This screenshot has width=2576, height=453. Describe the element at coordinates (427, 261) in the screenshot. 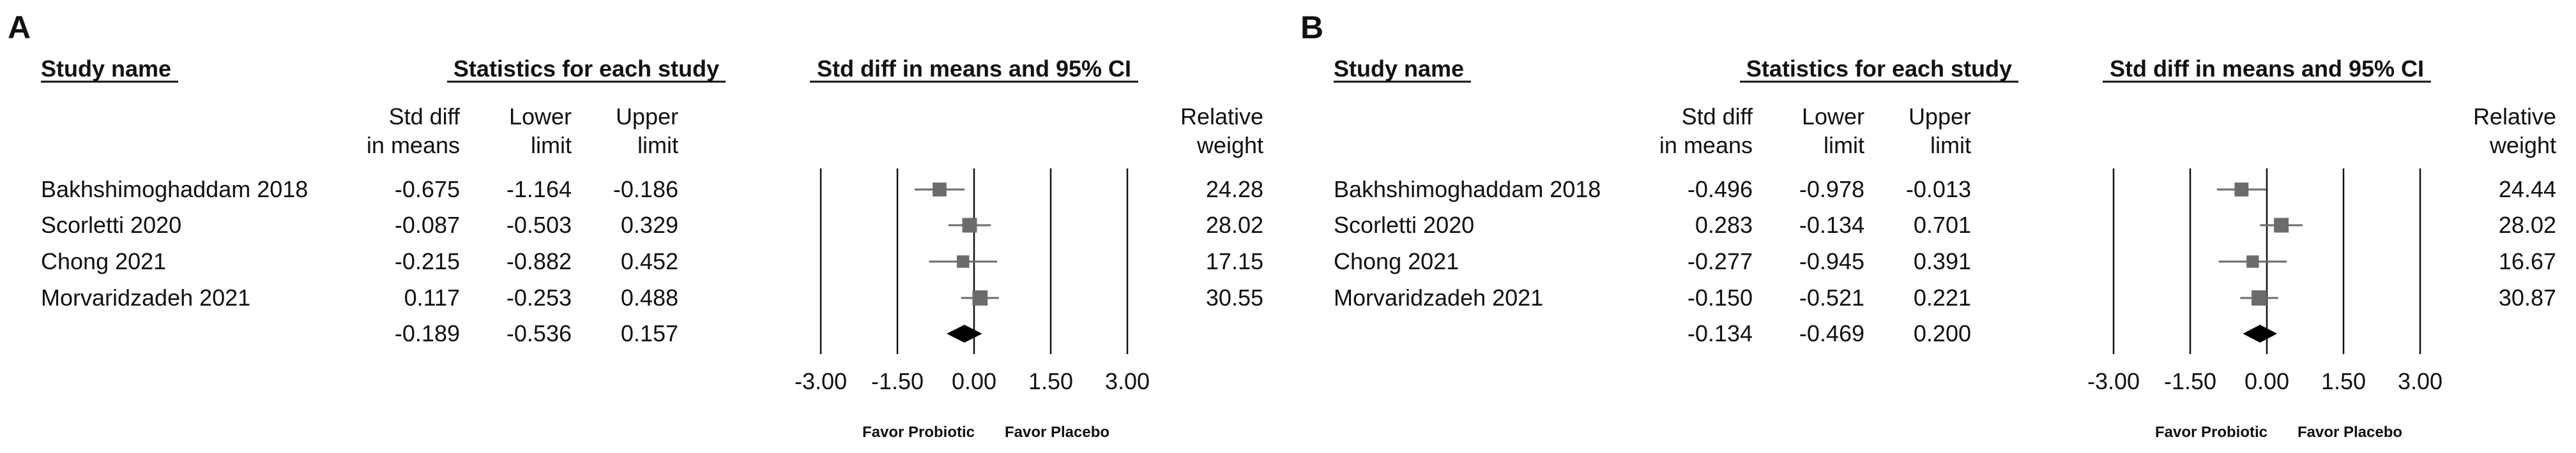

I see `study-smd-value: -0.215` at that location.